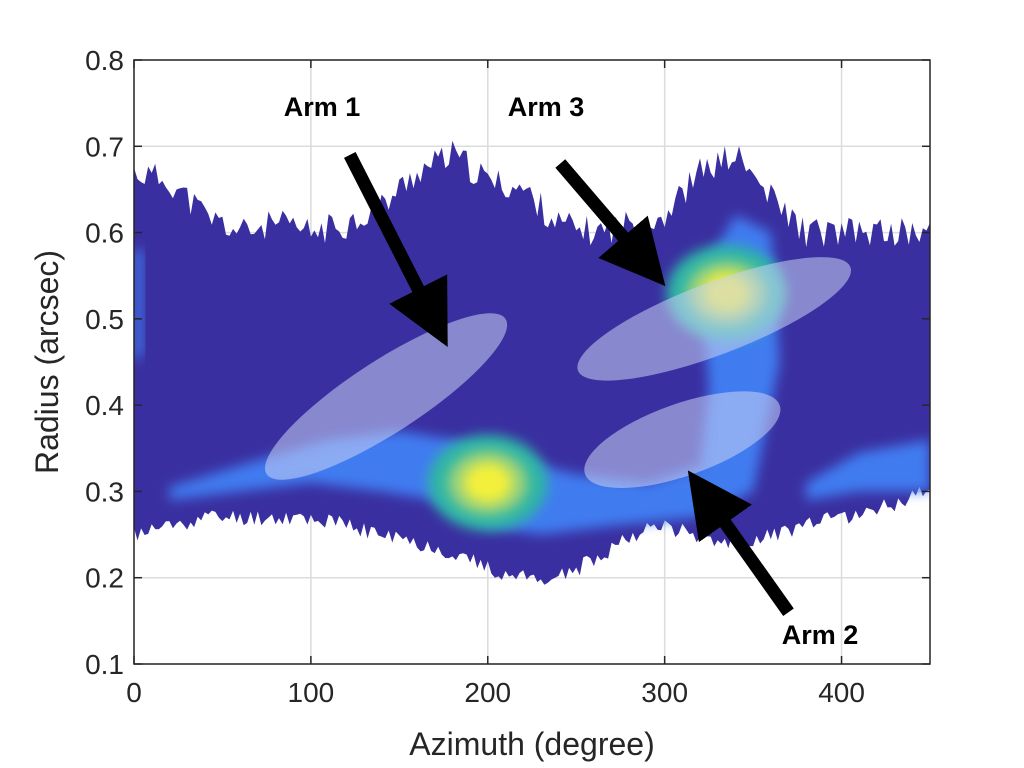  Describe the element at coordinates (664, 692) in the screenshot. I see `x-tick-label-300: 300` at that location.